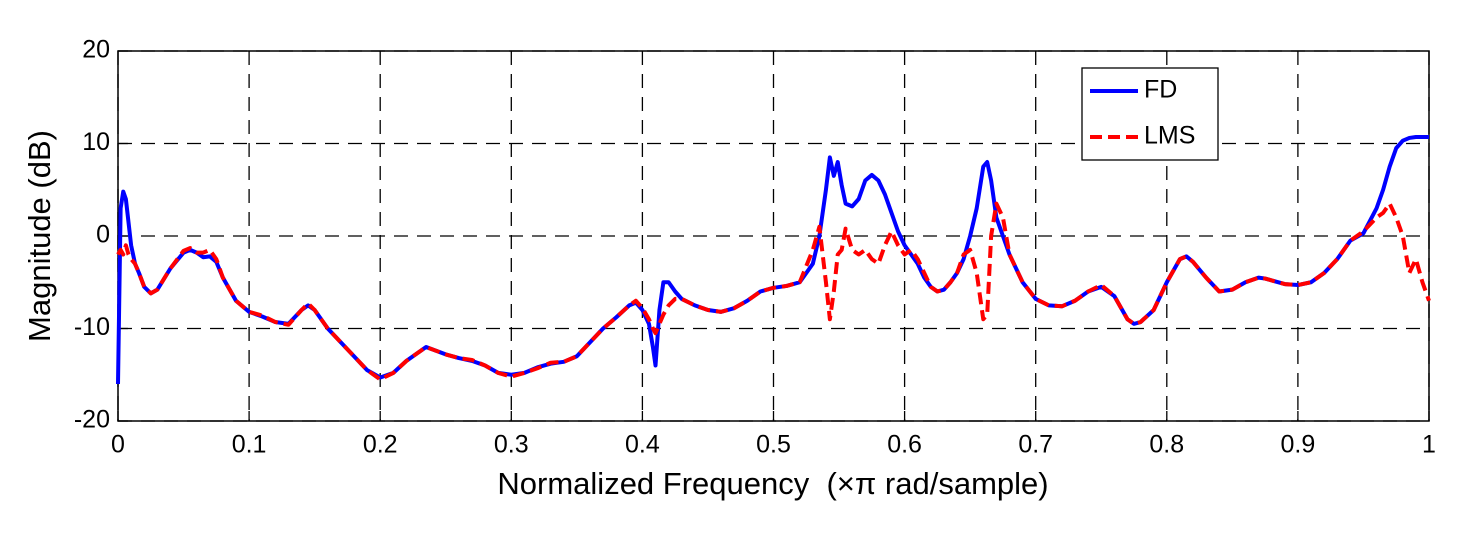 Image resolution: width=1481 pixels, height=533 pixels. Describe the element at coordinates (511, 445) in the screenshot. I see `x-tick-label: 0.3` at that location.